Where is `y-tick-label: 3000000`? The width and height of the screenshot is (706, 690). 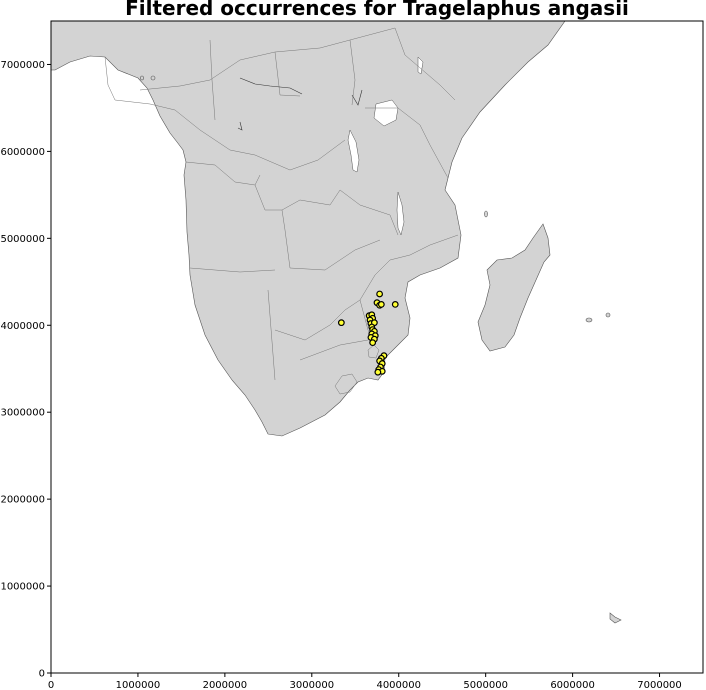
y-tick-label: 3000000 is located at coordinates (22, 413).